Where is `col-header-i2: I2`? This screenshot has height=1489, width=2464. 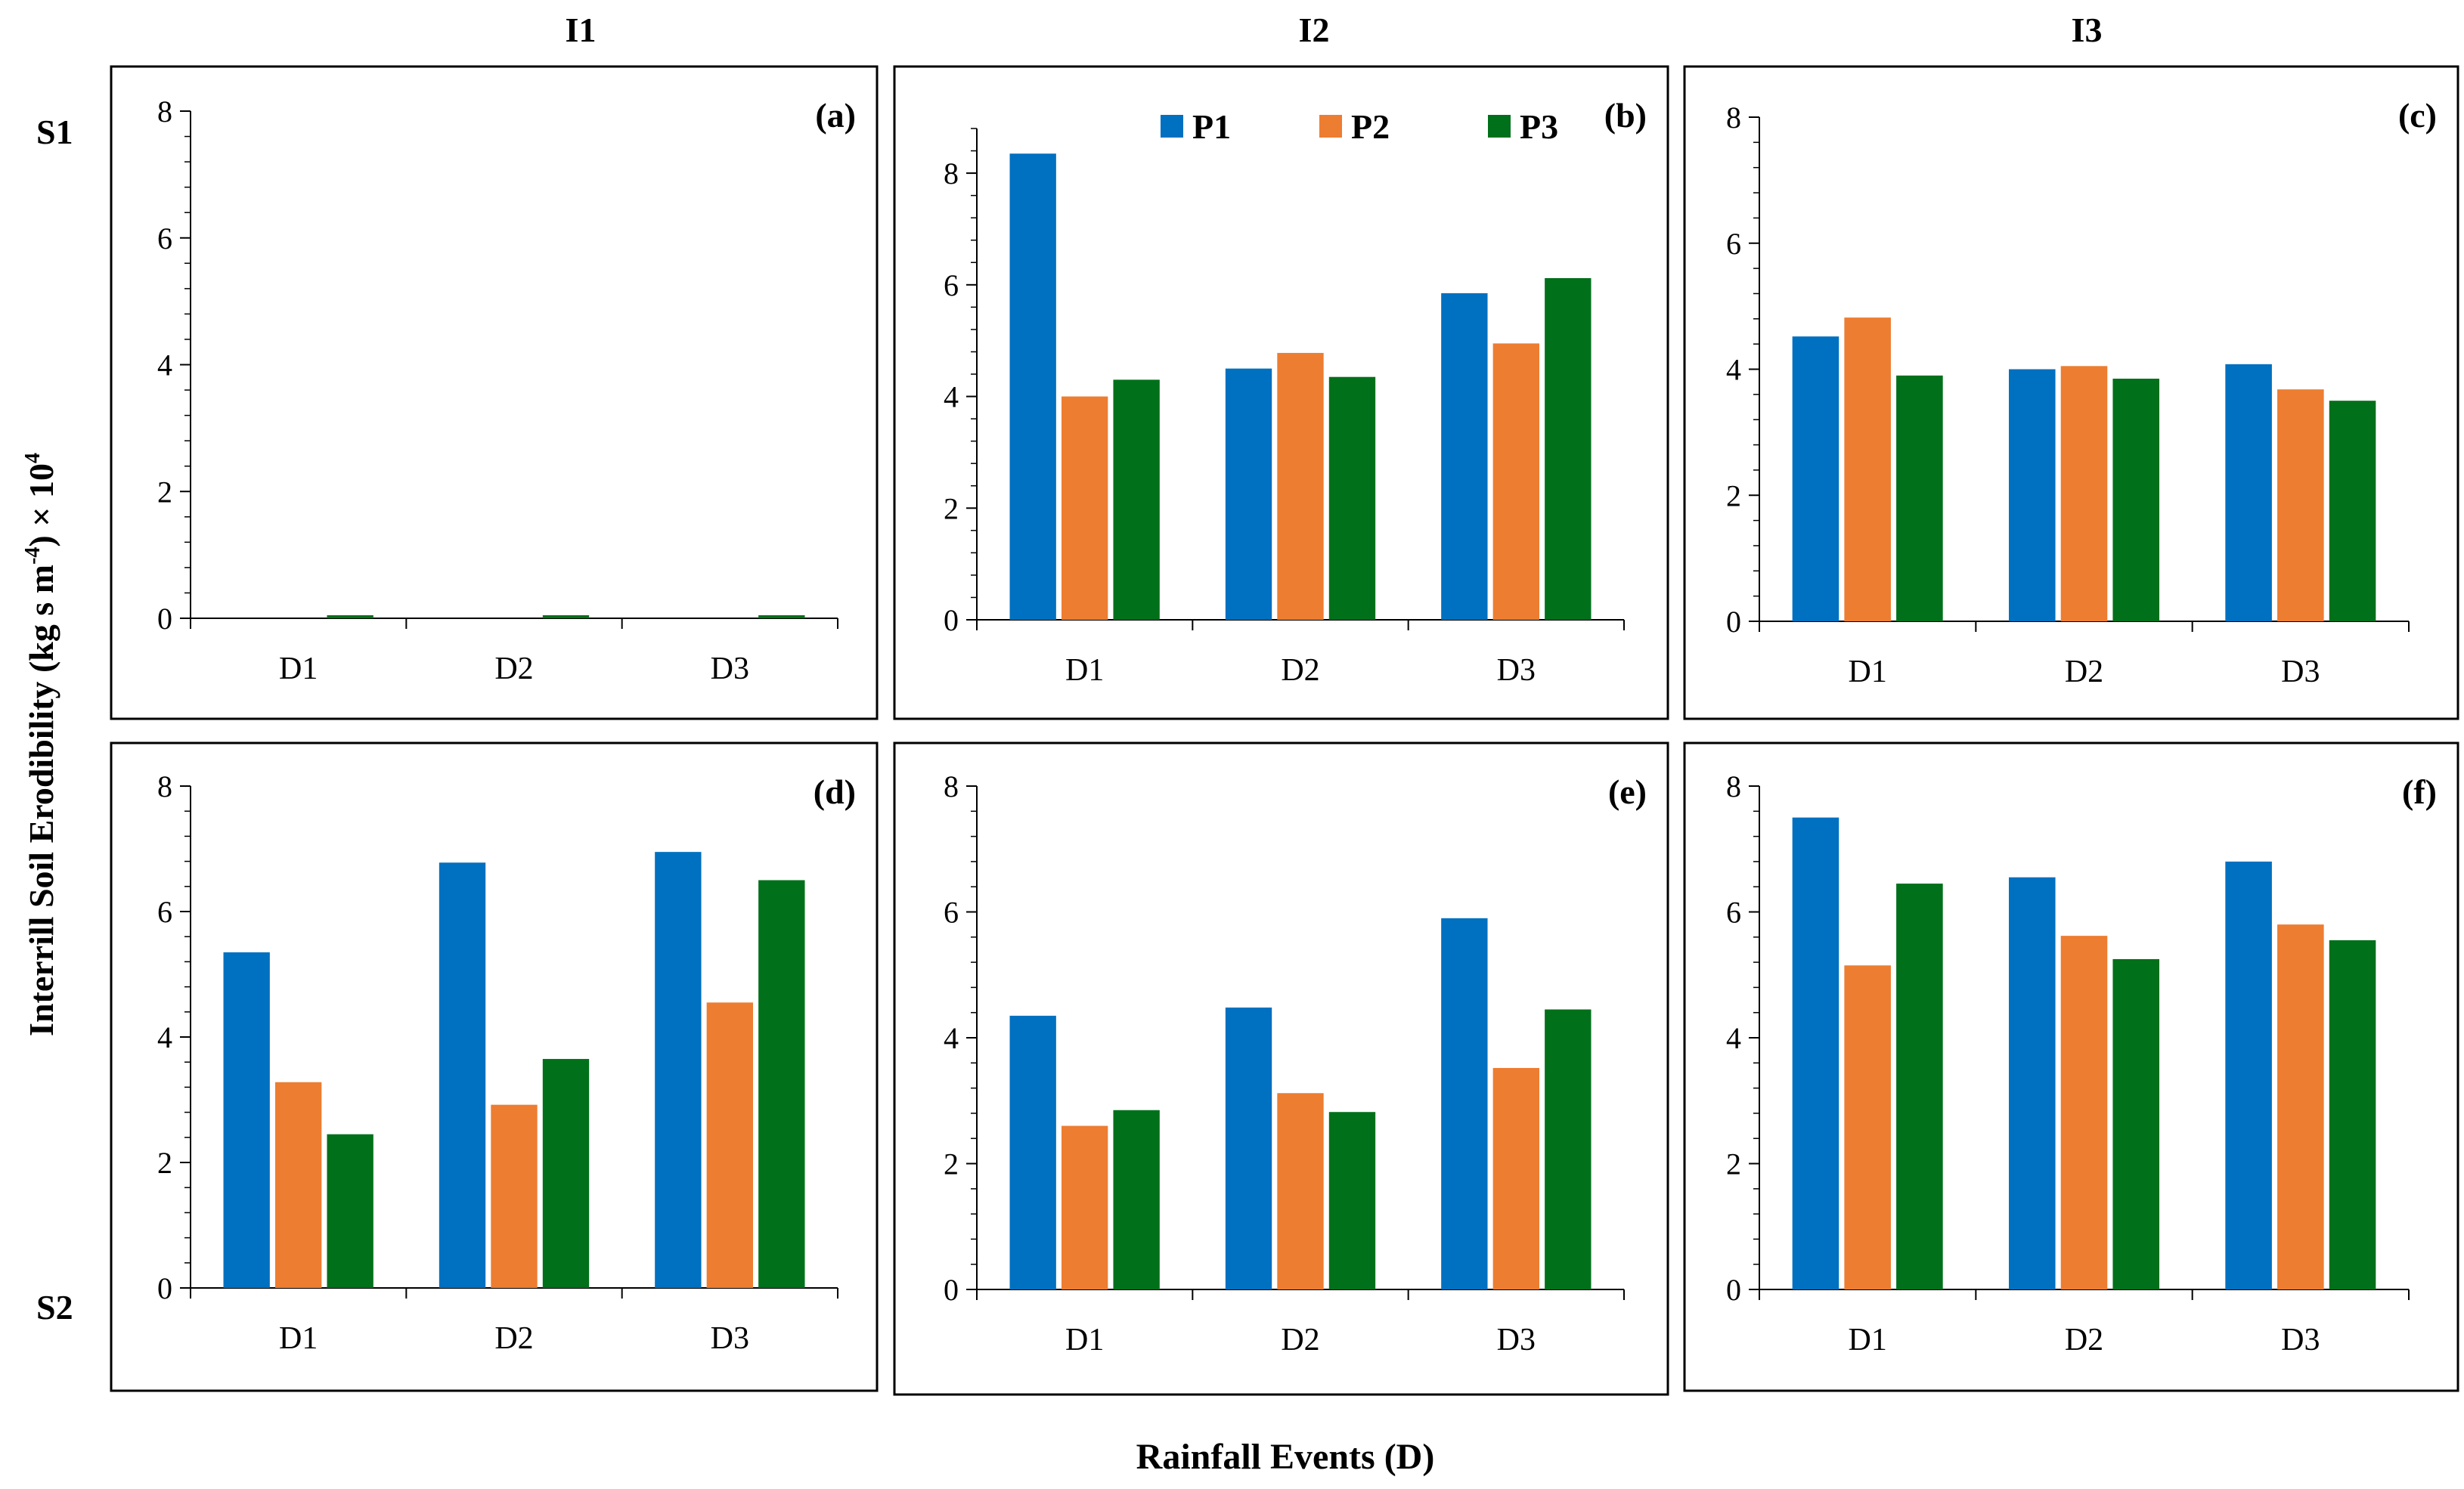 col-header-i2: I2 is located at coordinates (1314, 30).